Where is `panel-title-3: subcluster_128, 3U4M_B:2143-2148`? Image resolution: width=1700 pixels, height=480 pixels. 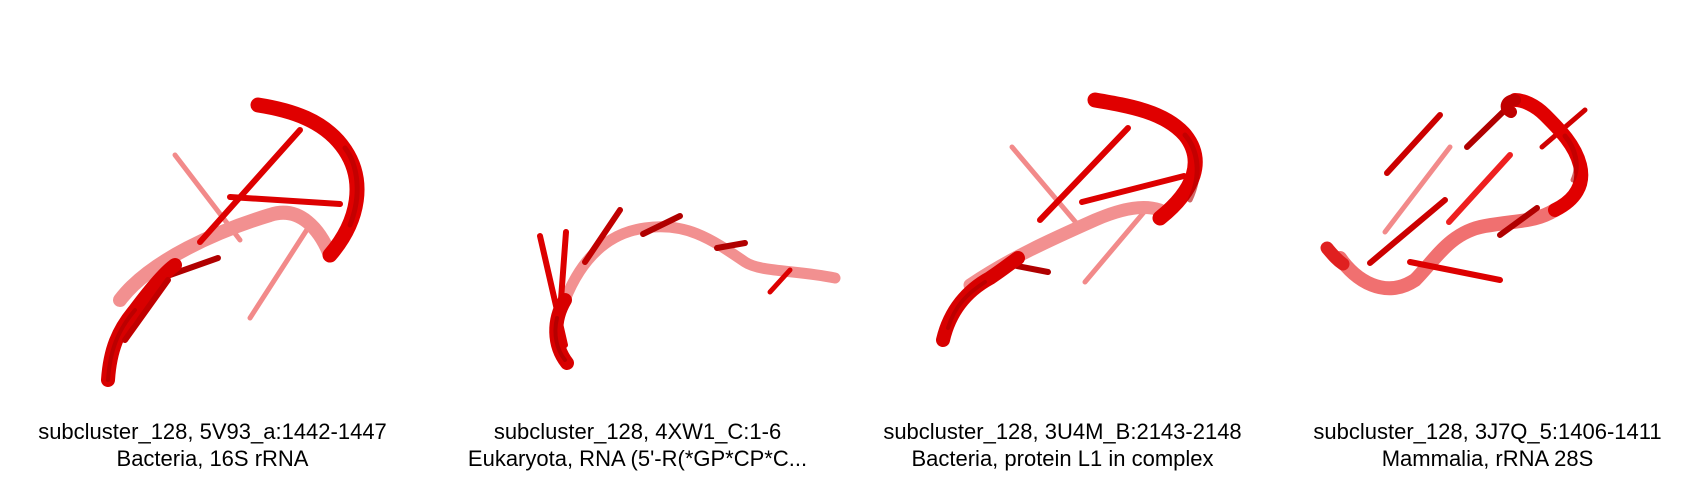 panel-title-3: subcluster_128, 3U4M_B:2143-2148 is located at coordinates (1062, 431).